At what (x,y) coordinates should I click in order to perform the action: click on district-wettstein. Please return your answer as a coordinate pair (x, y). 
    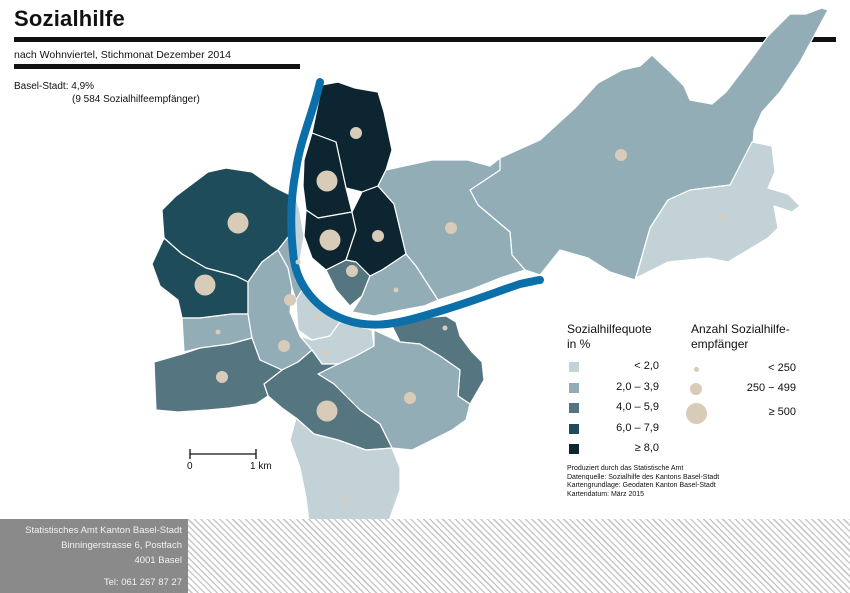
    Looking at the image, I should click on (395, 285).